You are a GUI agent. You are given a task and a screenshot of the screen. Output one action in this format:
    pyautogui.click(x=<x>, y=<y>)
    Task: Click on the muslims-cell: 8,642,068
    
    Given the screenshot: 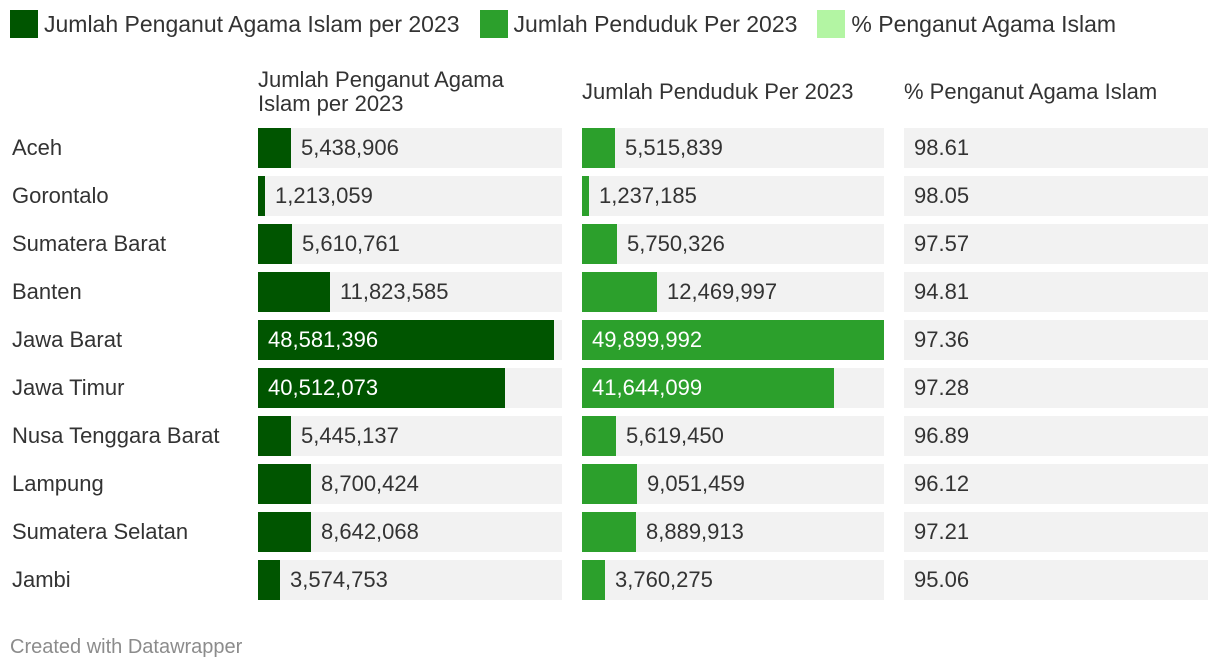 What is the action you would take?
    pyautogui.click(x=410, y=532)
    